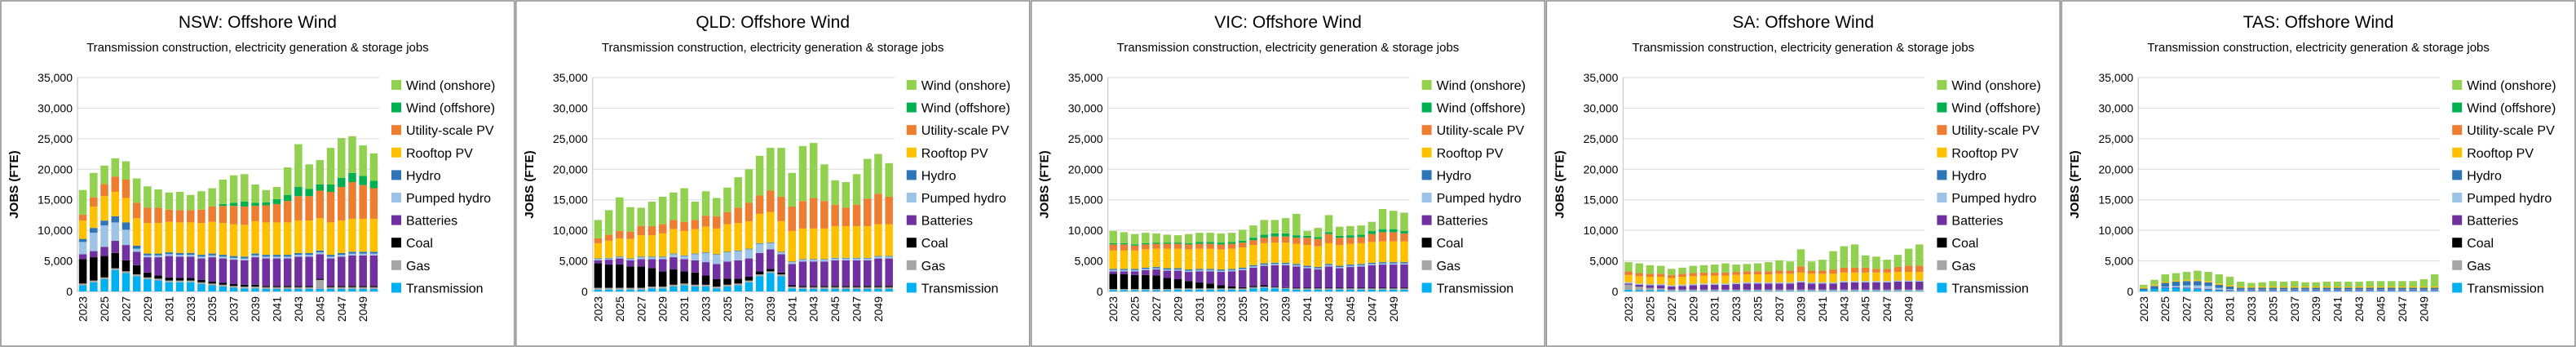  What do you see at coordinates (1462, 222) in the screenshot?
I see `legend-label: Batteries` at bounding box center [1462, 222].